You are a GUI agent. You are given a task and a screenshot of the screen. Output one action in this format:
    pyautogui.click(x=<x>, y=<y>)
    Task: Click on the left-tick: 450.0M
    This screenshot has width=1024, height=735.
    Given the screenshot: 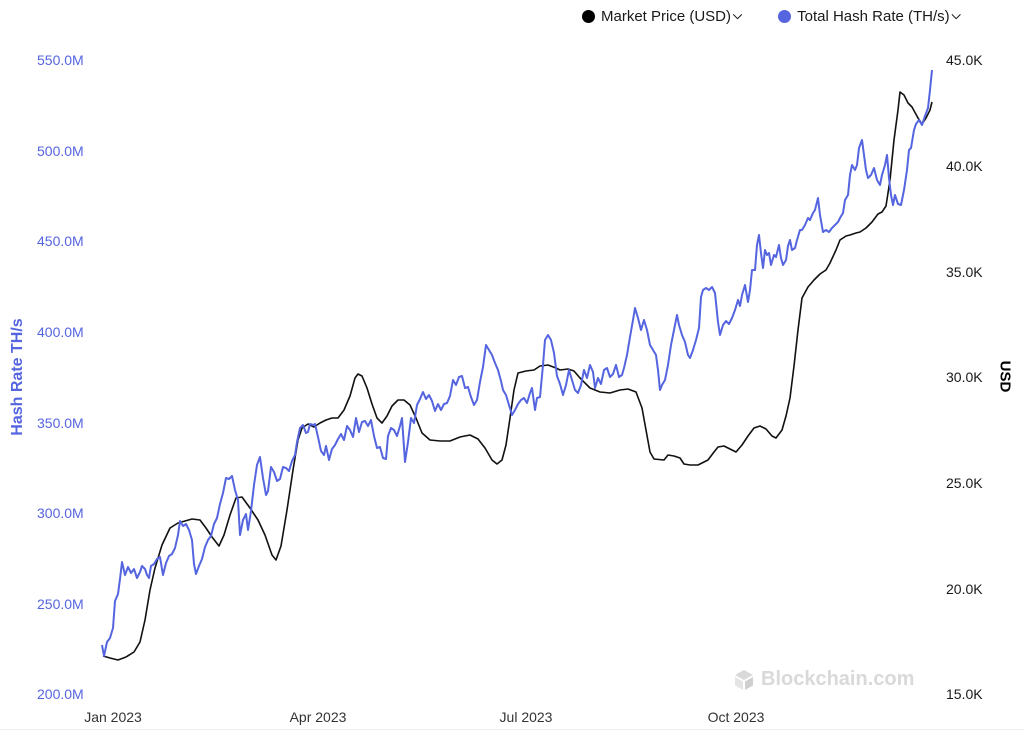 What is the action you would take?
    pyautogui.click(x=60, y=241)
    